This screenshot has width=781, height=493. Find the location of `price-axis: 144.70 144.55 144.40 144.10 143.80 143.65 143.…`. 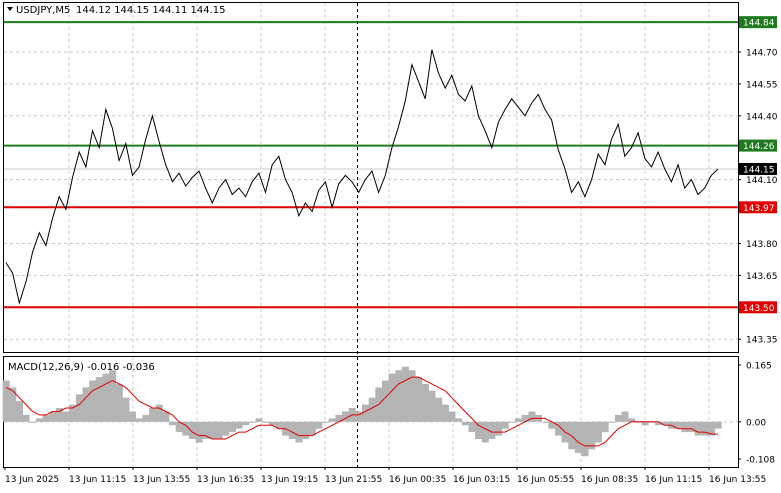

price-axis: 144.70 144.55 144.40 144.10 143.80 143.65 143.… is located at coordinates (758, 257).